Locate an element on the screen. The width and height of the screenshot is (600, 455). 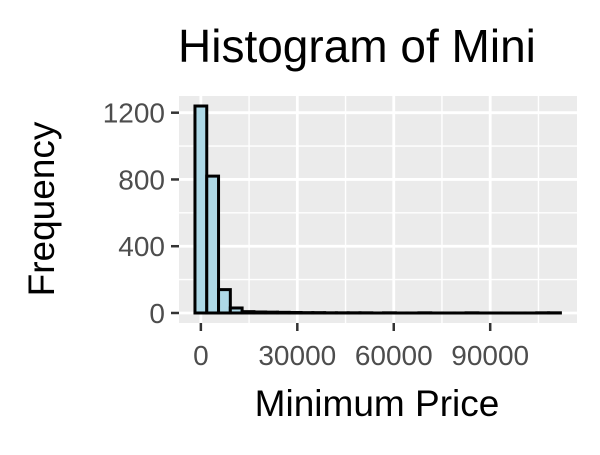
x-axis-title: Minimum Price is located at coordinates (377, 403).